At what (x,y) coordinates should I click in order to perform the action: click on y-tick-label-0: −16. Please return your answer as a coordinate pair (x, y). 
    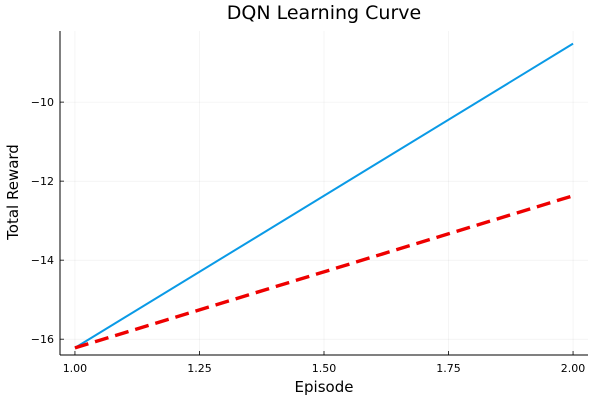
    Looking at the image, I should click on (42, 339).